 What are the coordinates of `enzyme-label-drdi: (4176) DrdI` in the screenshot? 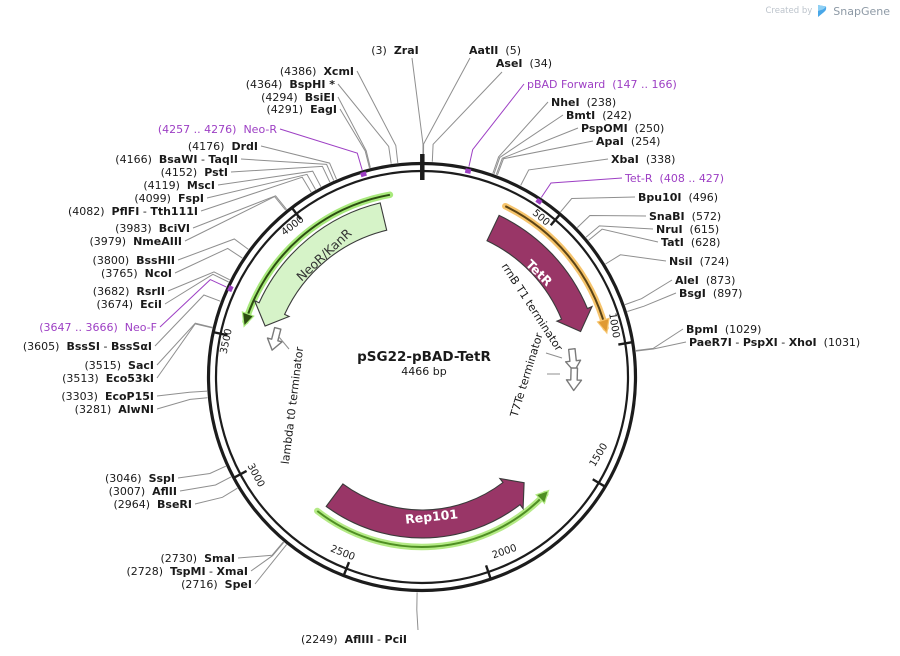 It's located at (223, 146).